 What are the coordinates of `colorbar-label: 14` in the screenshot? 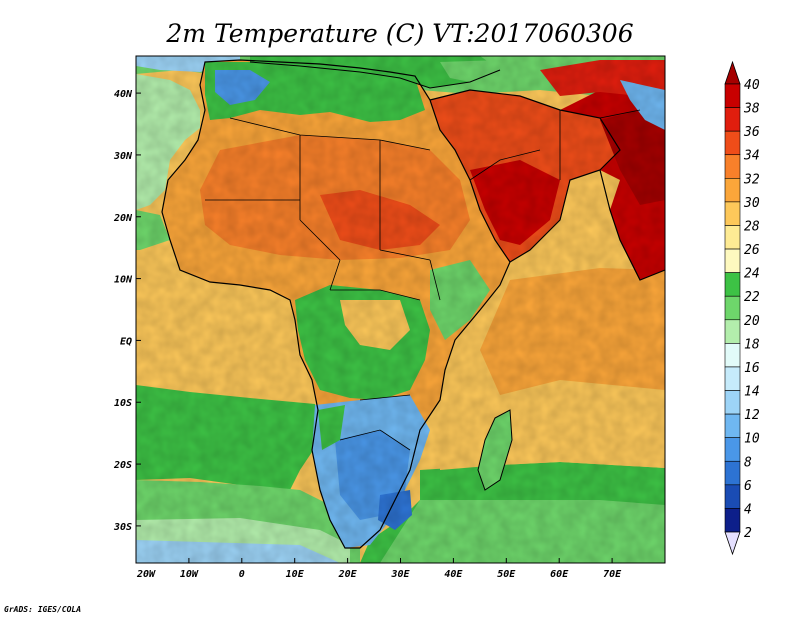 It's located at (752, 392).